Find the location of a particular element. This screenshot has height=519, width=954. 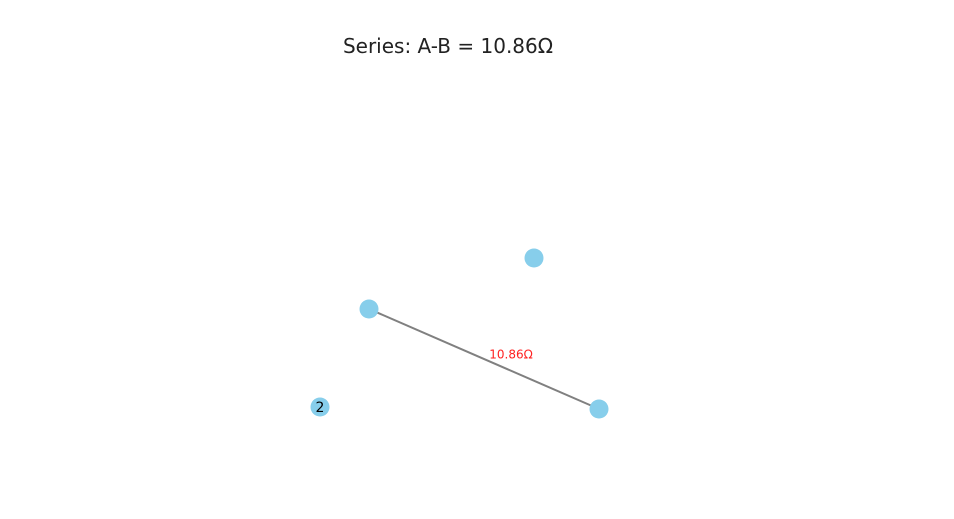

node-label: 2 is located at coordinates (320, 408).